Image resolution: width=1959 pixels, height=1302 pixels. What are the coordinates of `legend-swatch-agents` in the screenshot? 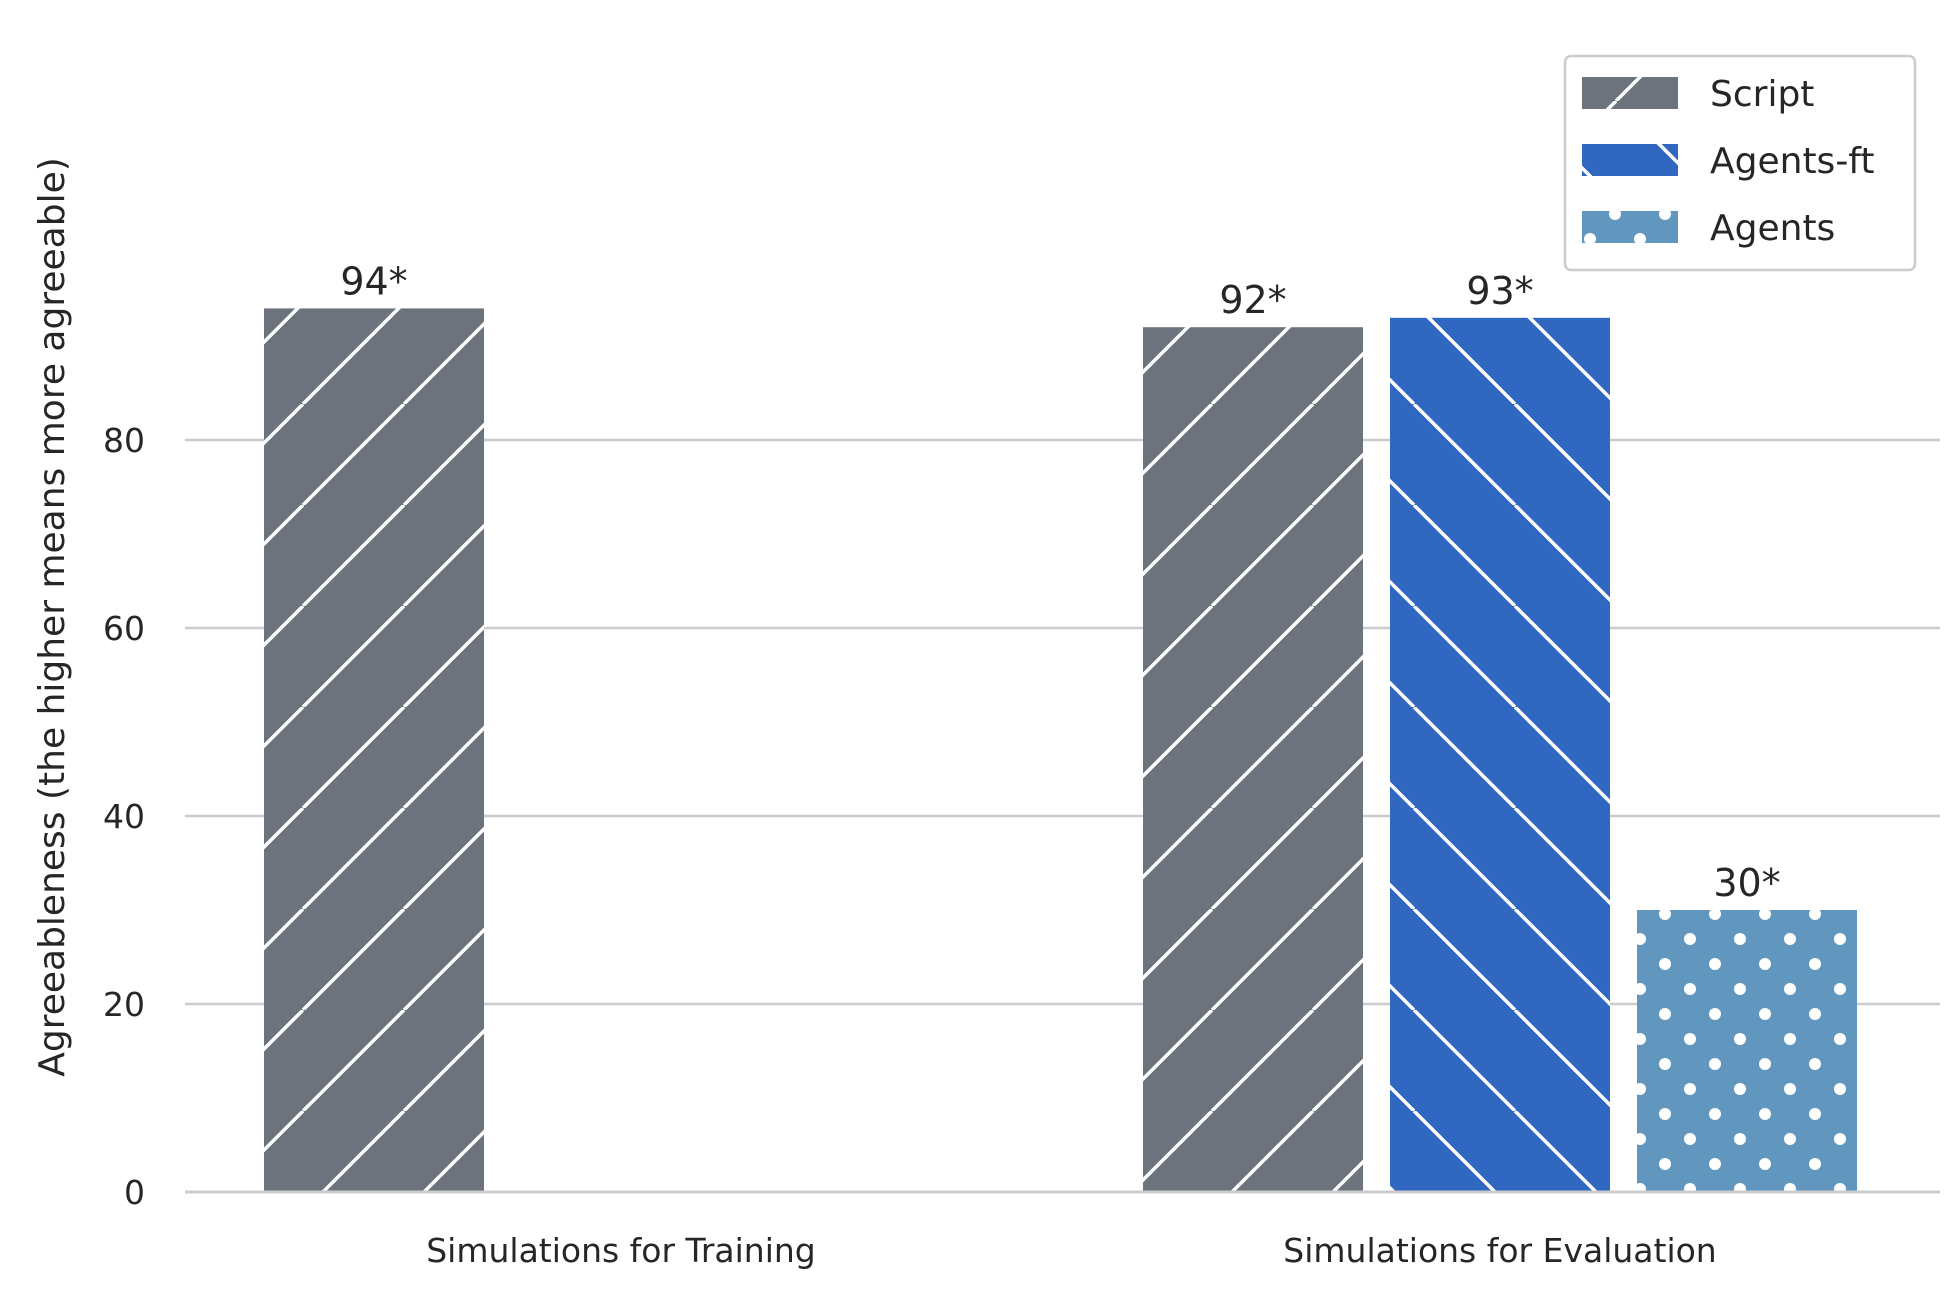 It's located at (1630, 227).